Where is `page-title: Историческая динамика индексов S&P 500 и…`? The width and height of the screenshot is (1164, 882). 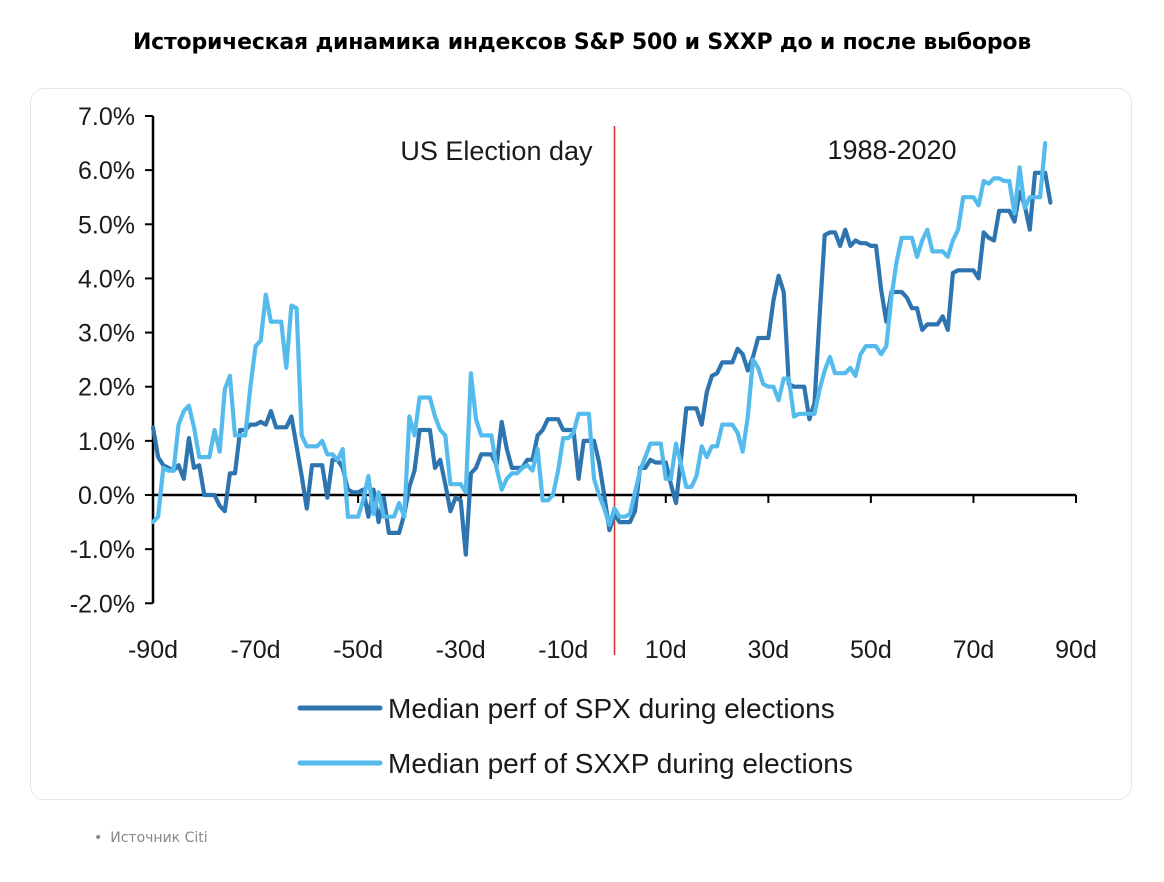 page-title: Историческая динамика индексов S&P 500 и… is located at coordinates (582, 42).